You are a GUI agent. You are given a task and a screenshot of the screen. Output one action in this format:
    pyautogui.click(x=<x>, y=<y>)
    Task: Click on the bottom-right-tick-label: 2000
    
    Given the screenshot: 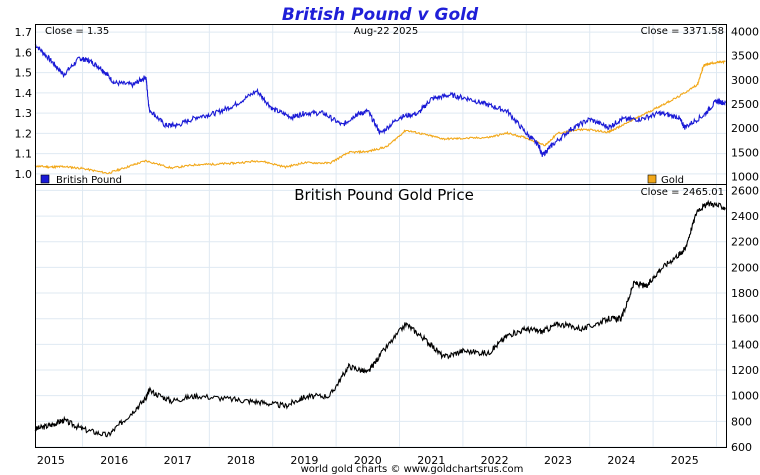 What is the action you would take?
    pyautogui.click(x=745, y=267)
    